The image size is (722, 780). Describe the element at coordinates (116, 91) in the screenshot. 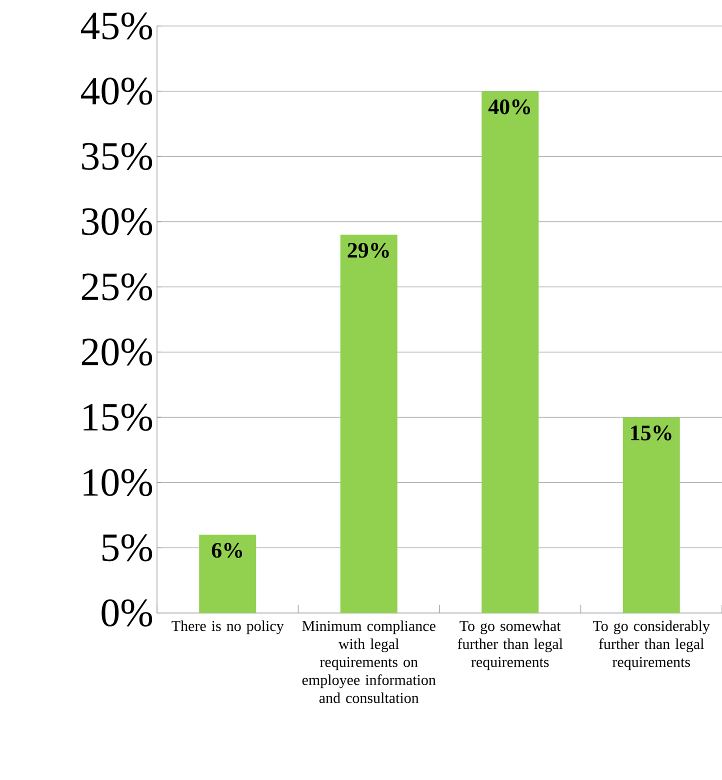

I see `y-tick-label: 40%` at that location.